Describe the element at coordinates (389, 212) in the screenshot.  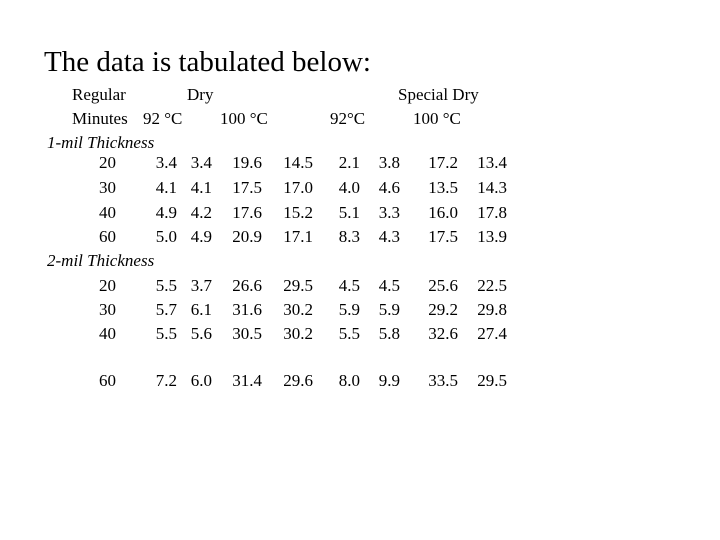
I see `value-cell: 3.3` at that location.